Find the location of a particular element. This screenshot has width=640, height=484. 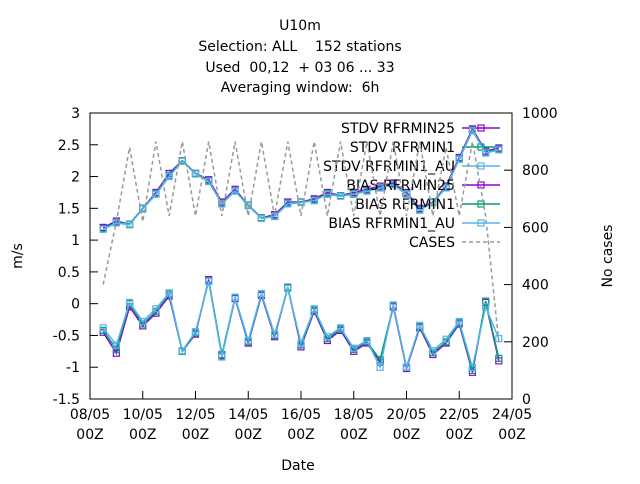

x-tick-label: 16/05 00Z is located at coordinates (301, 425).